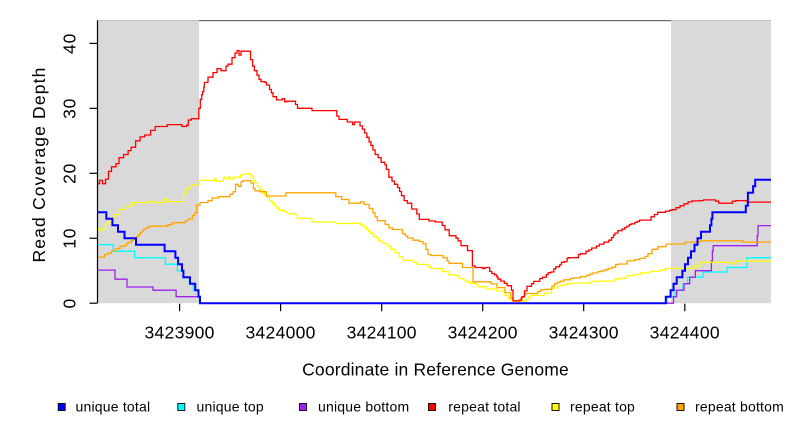  What do you see at coordinates (584, 332) in the screenshot?
I see `svg-text: 3424300` at bounding box center [584, 332].